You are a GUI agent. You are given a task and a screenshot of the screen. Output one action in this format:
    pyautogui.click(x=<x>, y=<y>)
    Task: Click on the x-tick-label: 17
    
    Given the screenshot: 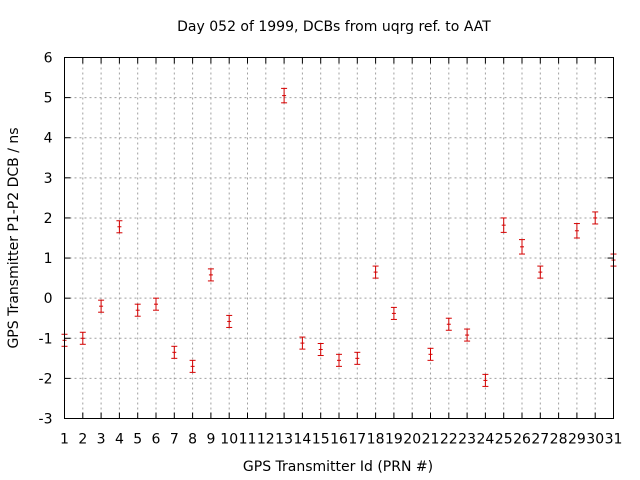 What is the action you would take?
    pyautogui.click(x=357, y=440)
    